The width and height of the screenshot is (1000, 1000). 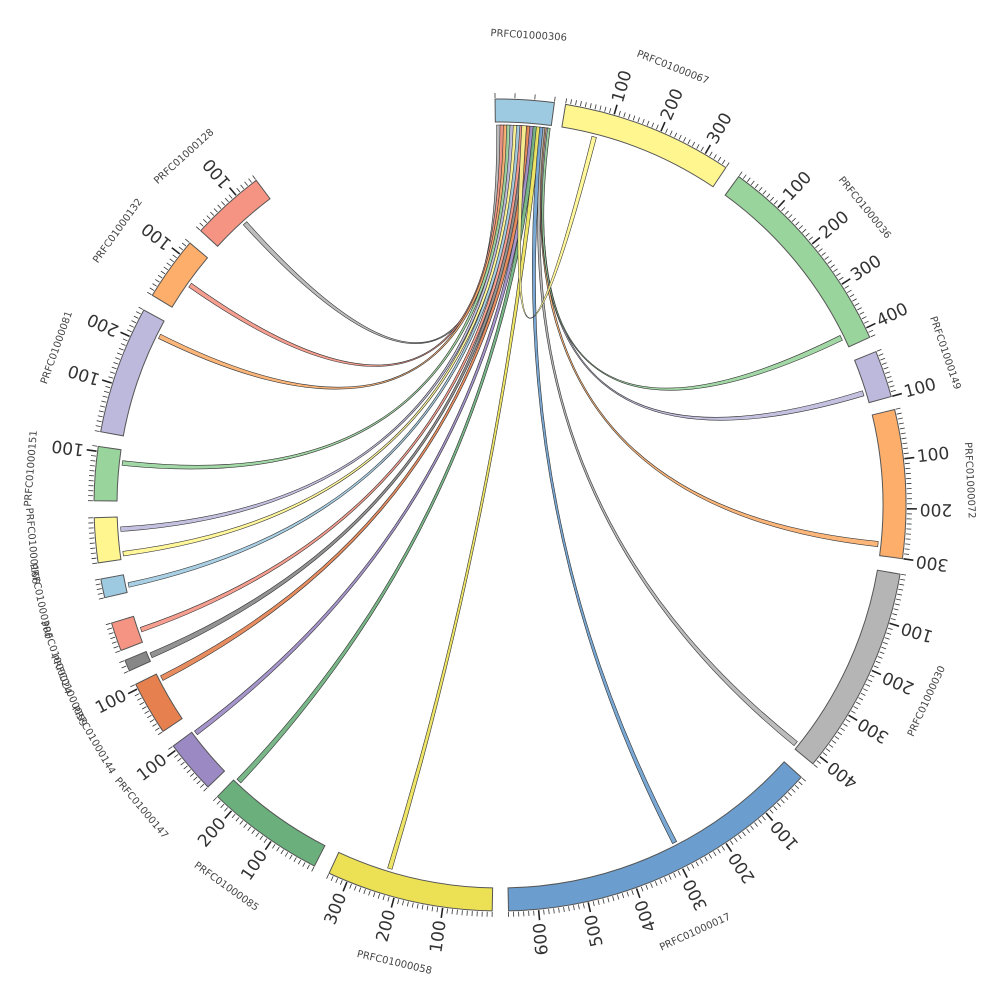 What do you see at coordinates (692, 259) in the screenshot?
I see `link-prfc01000306-prfc01000036` at bounding box center [692, 259].